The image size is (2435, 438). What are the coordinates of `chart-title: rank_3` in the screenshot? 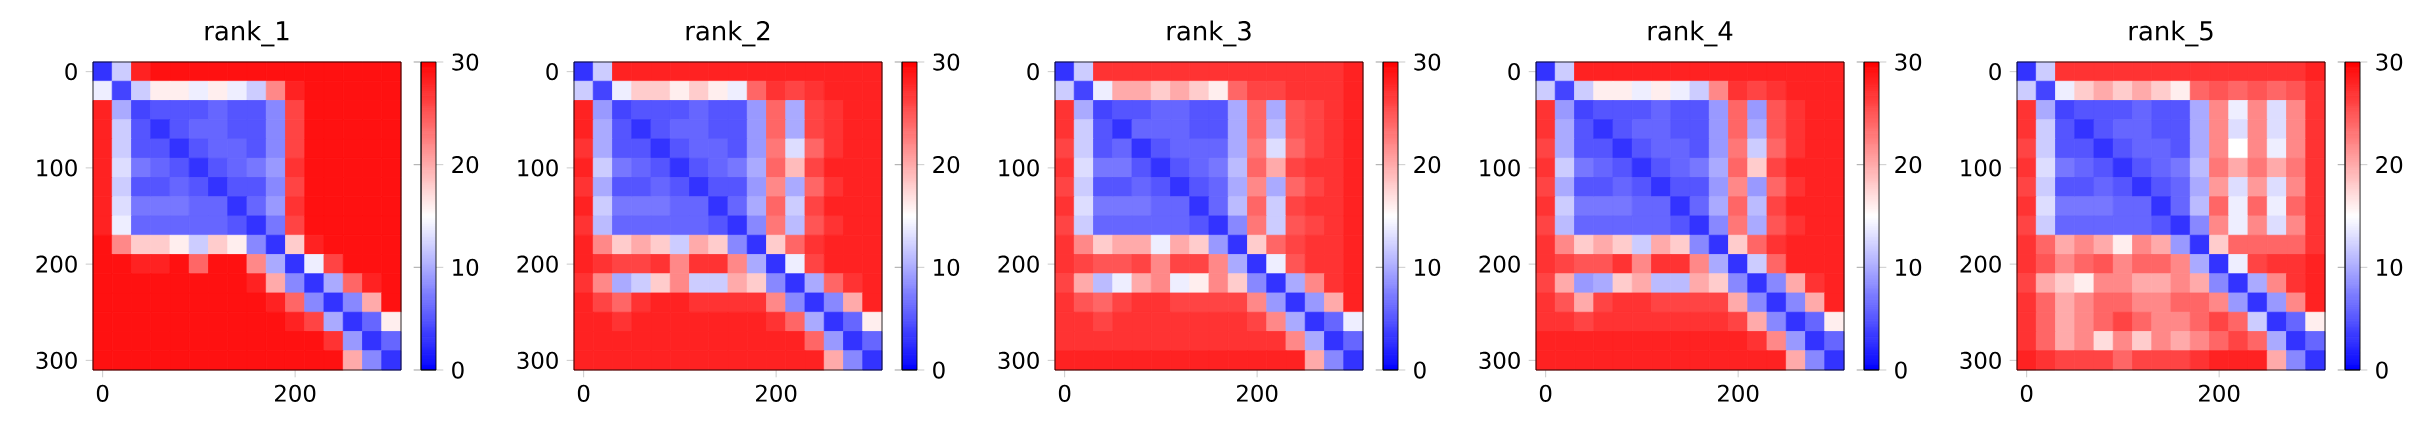 It's located at (1209, 33).